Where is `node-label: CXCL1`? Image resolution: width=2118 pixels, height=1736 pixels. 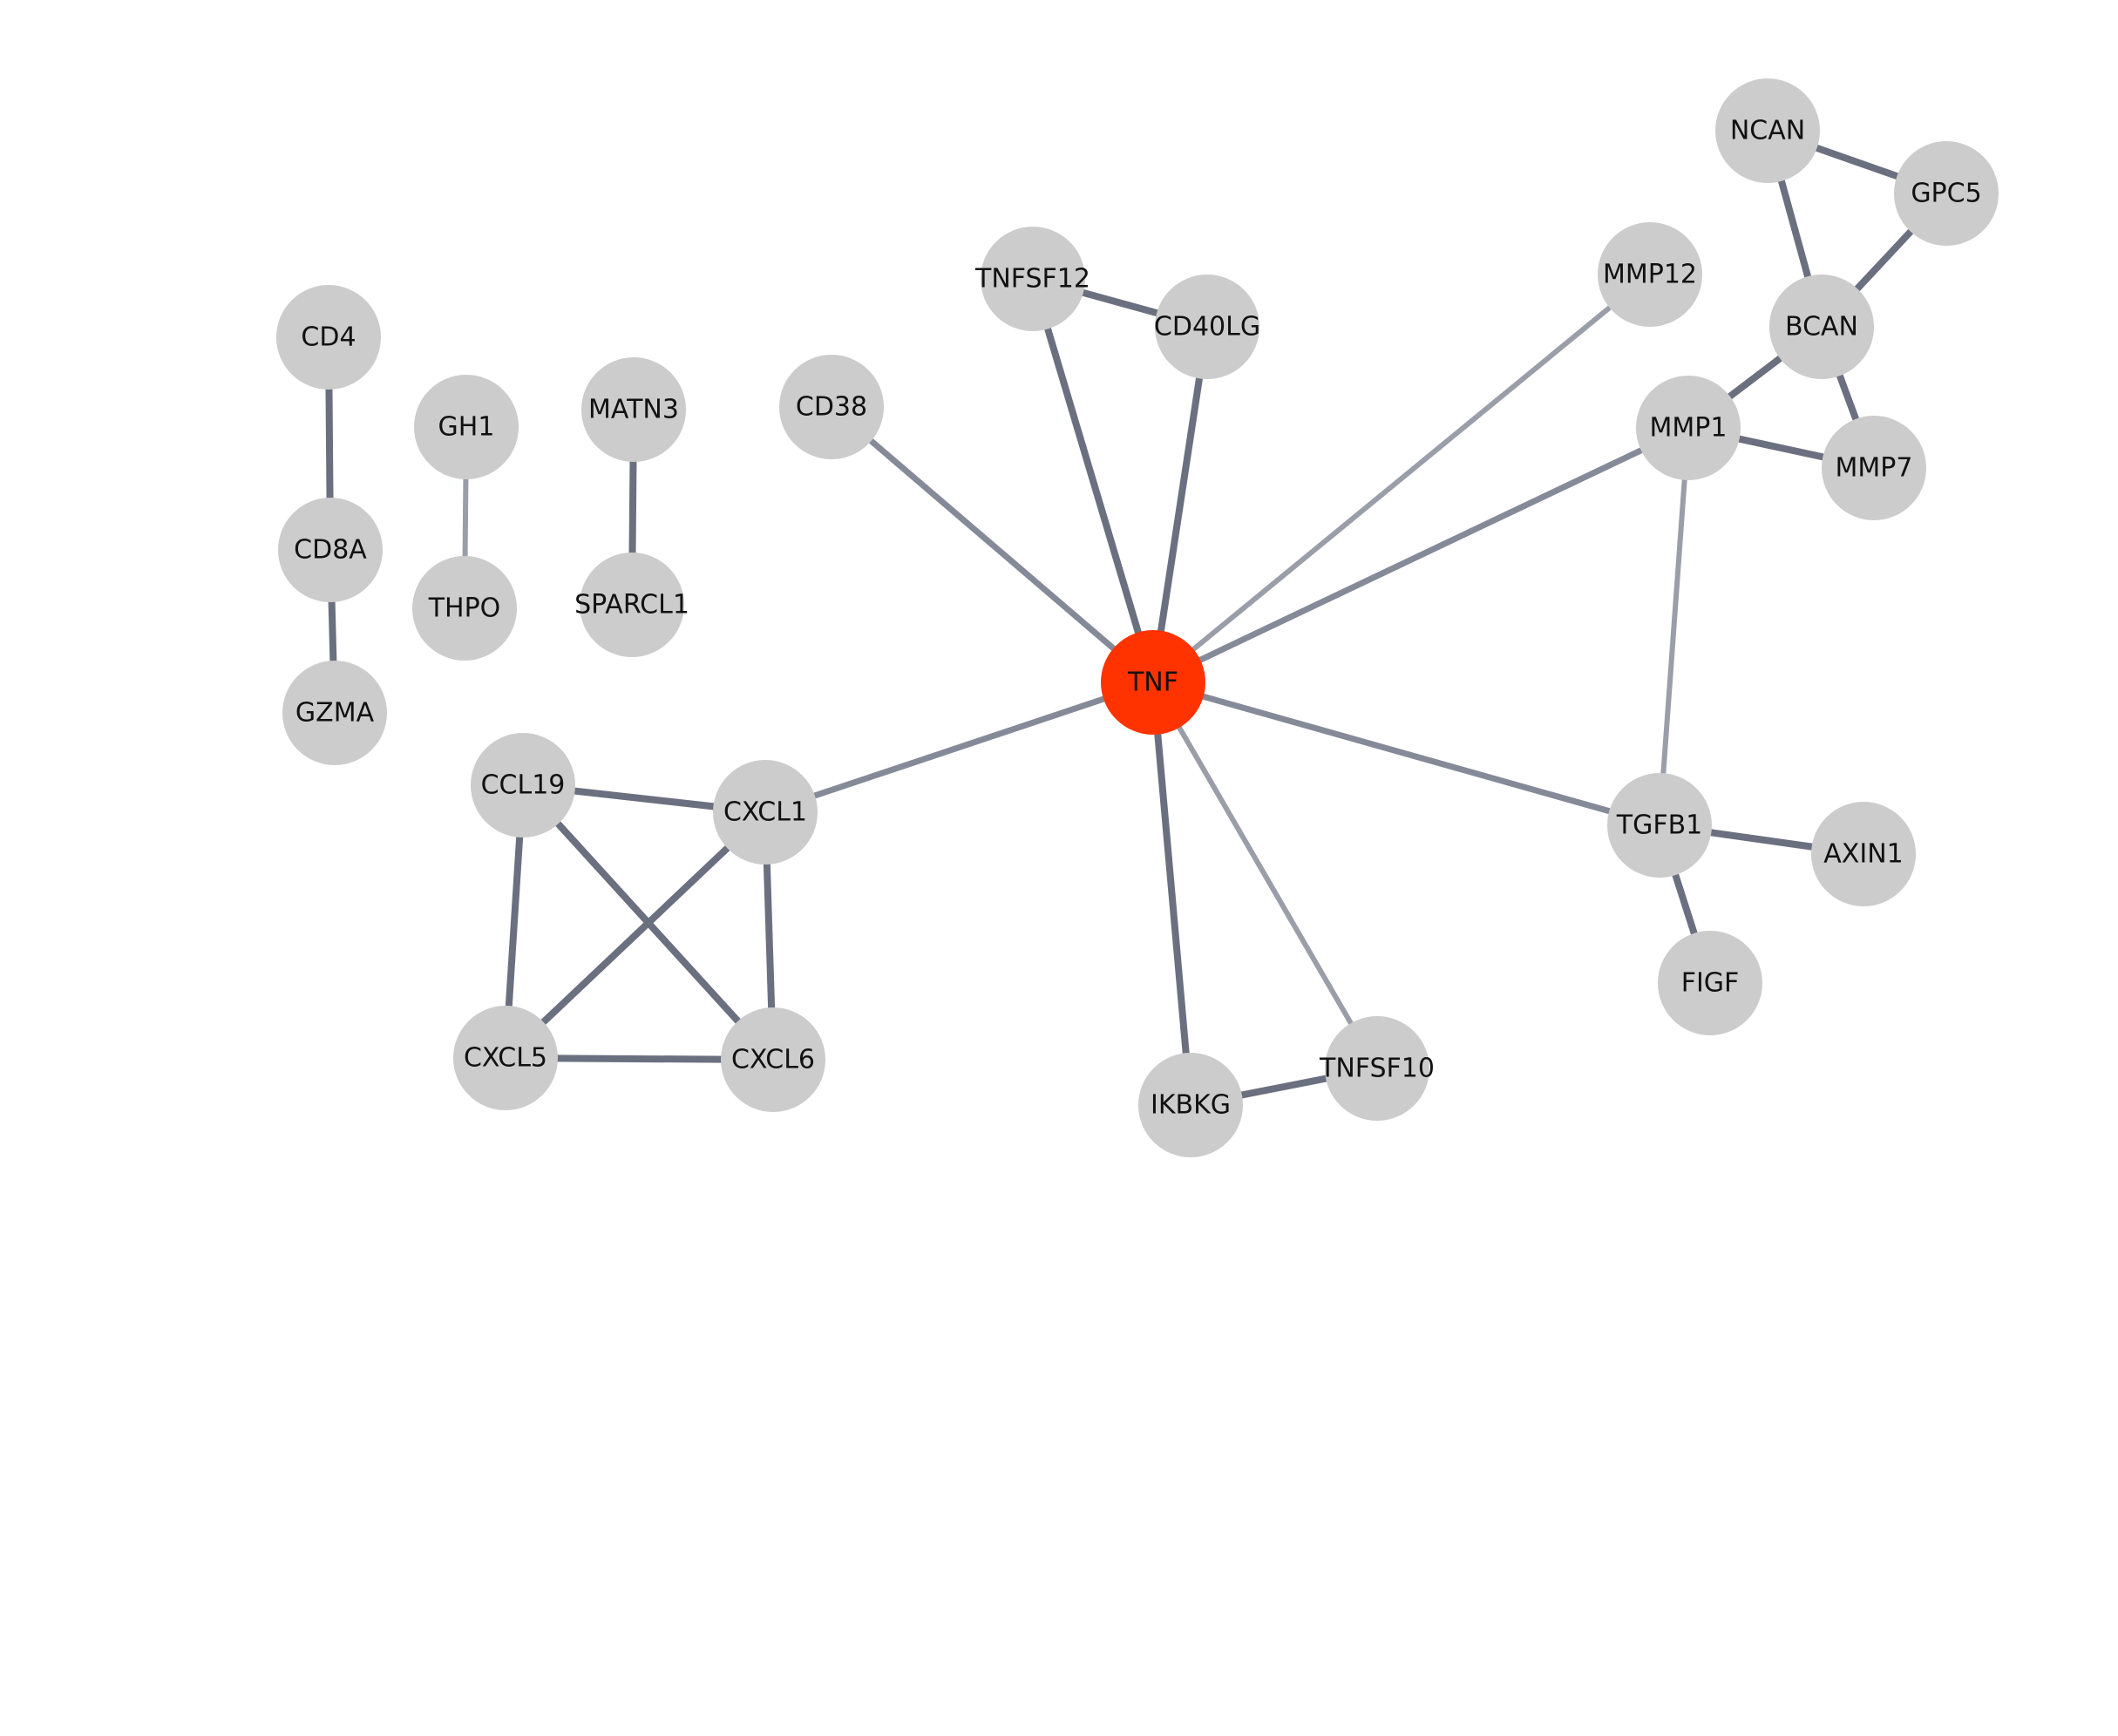
node-label: CXCL1 is located at coordinates (765, 812).